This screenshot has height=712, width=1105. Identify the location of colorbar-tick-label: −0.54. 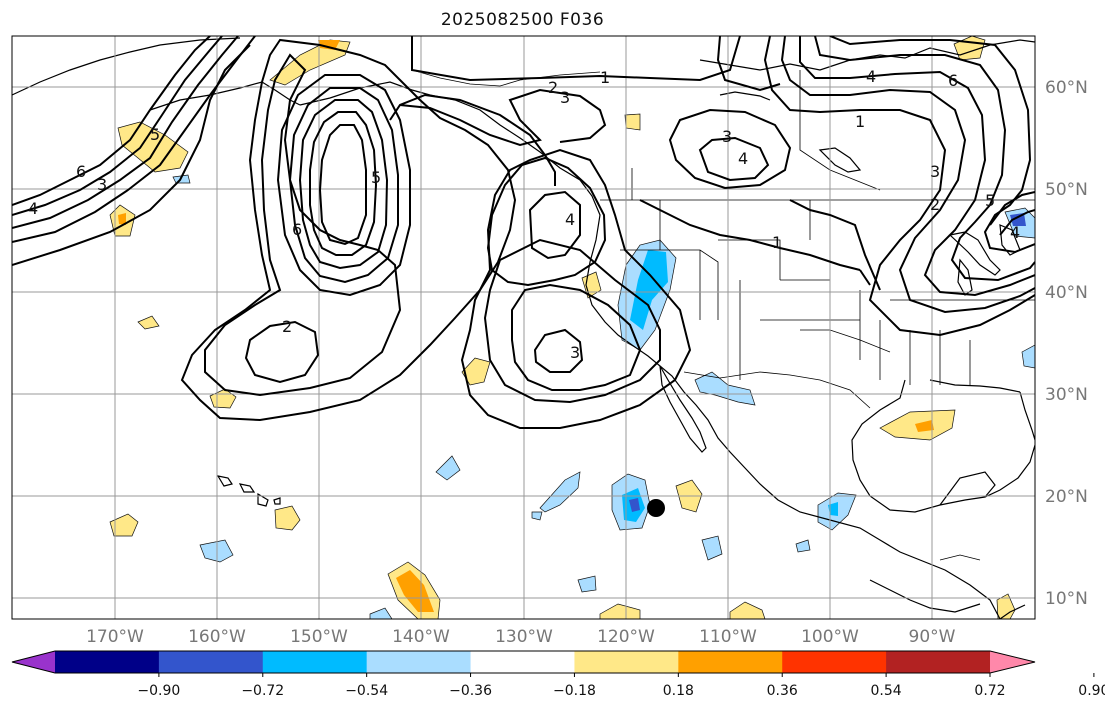
(366, 691).